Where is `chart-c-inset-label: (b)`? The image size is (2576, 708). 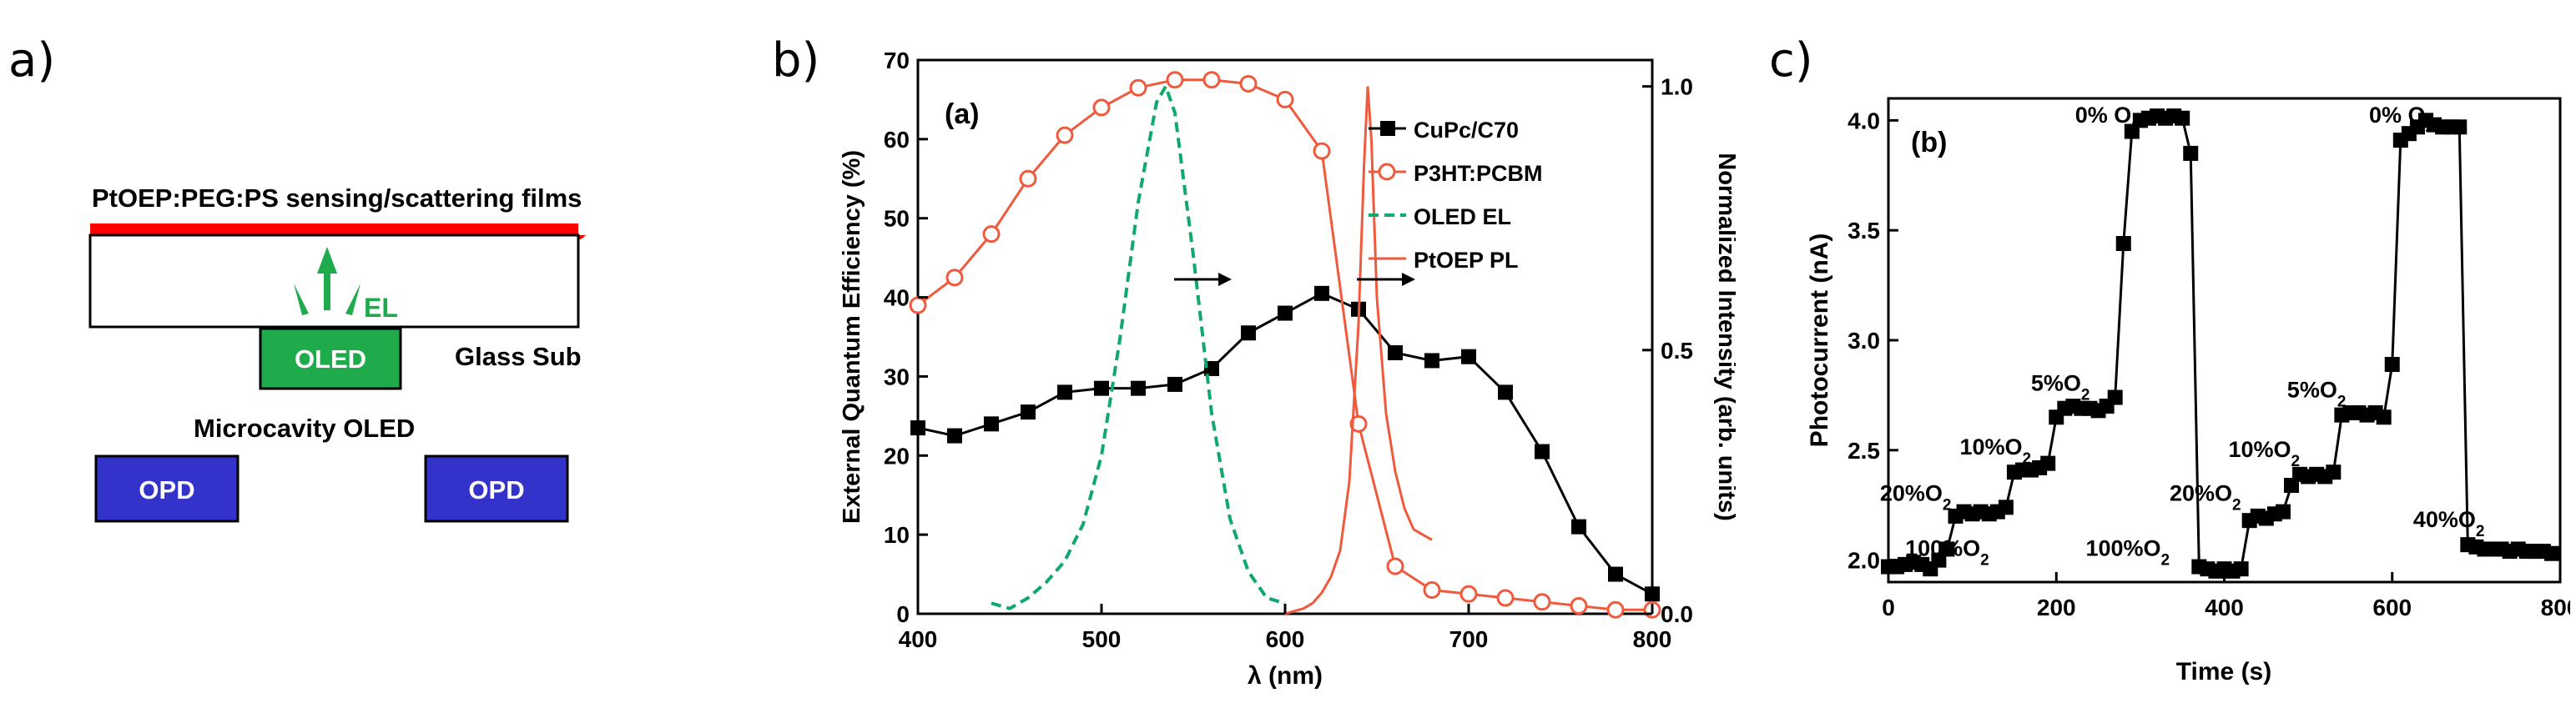
chart-c-inset-label: (b) is located at coordinates (1929, 142).